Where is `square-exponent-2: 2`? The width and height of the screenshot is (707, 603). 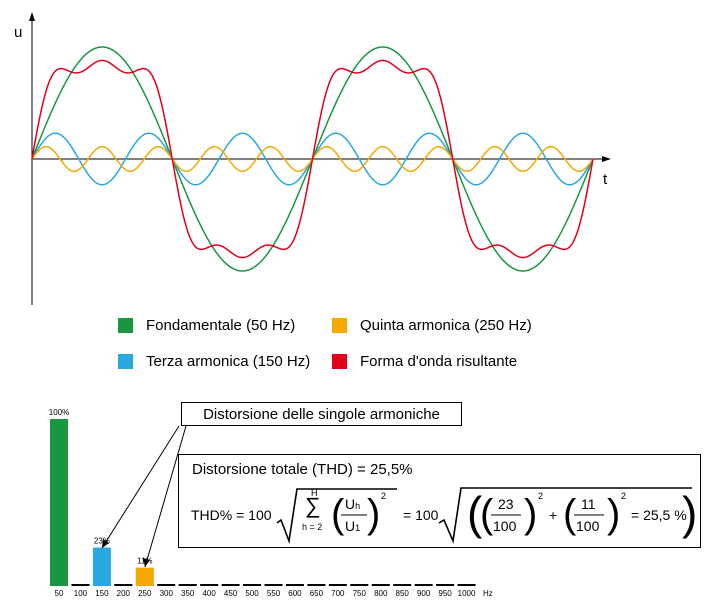
square-exponent-2: 2 is located at coordinates (541, 496).